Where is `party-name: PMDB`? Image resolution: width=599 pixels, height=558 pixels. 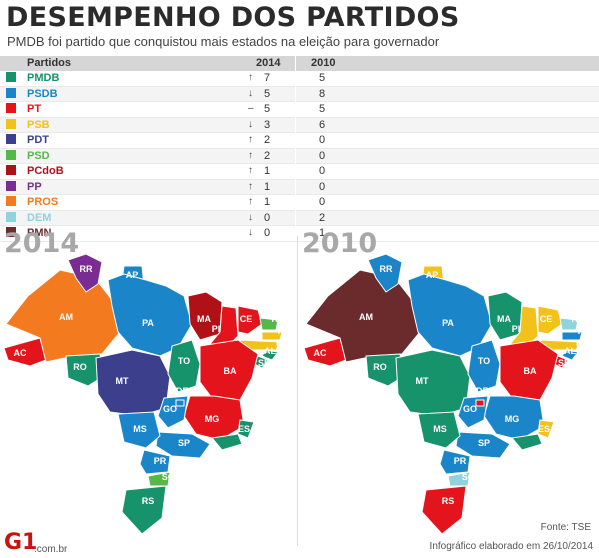 party-name: PMDB is located at coordinates (43, 78).